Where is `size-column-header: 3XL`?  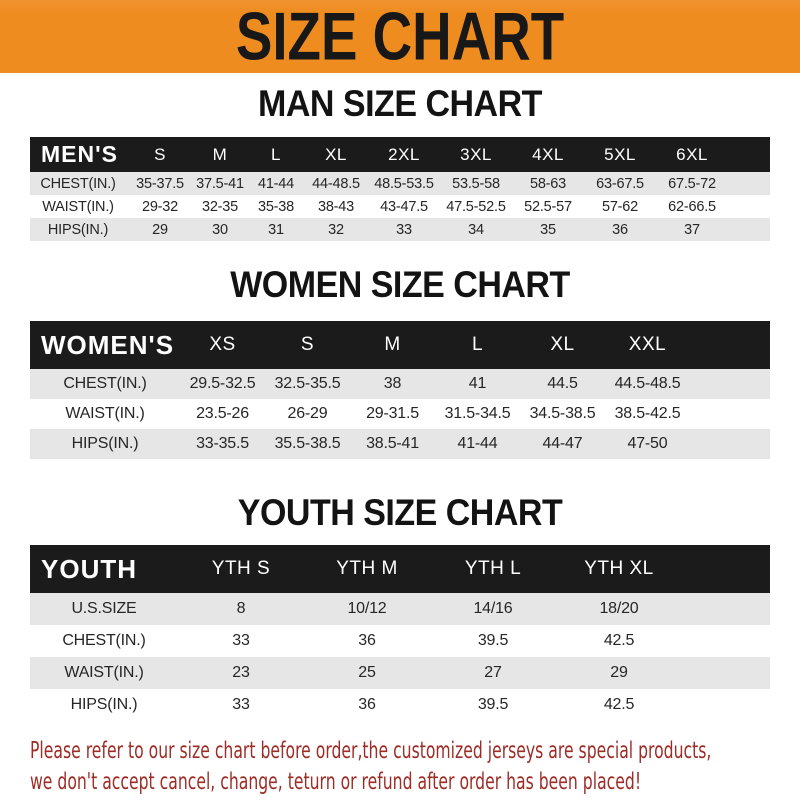 size-column-header: 3XL is located at coordinates (476, 154).